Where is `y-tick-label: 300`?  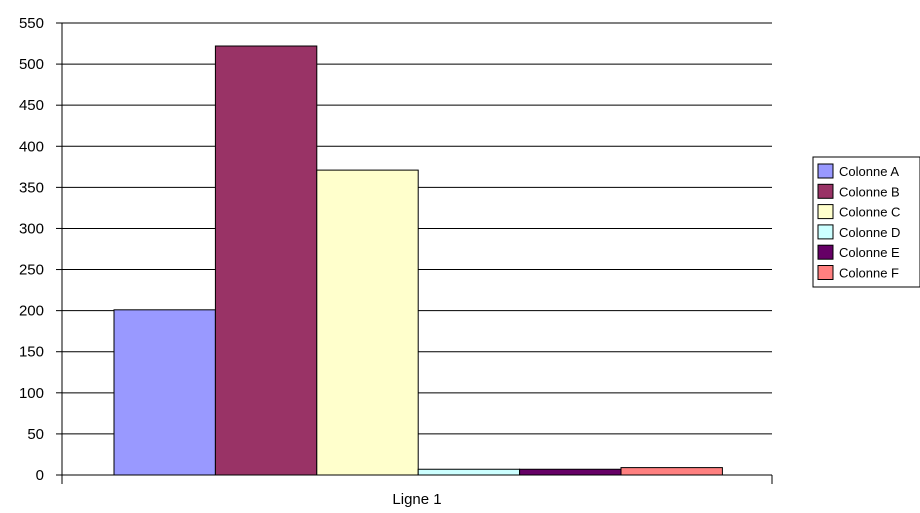 y-tick-label: 300 is located at coordinates (31, 228).